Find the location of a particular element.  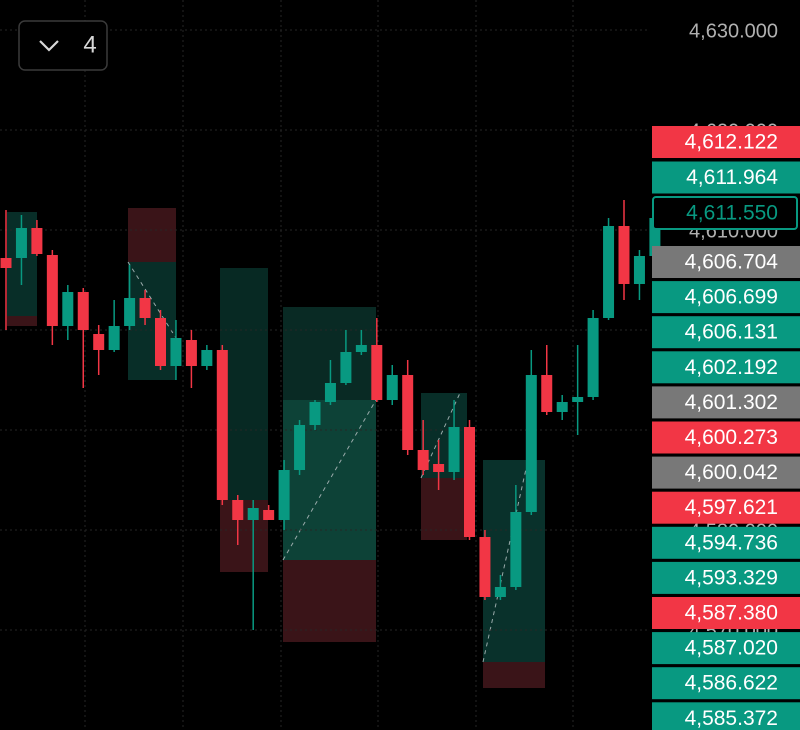

price-tag-label: 4,600.273 is located at coordinates (731, 437).